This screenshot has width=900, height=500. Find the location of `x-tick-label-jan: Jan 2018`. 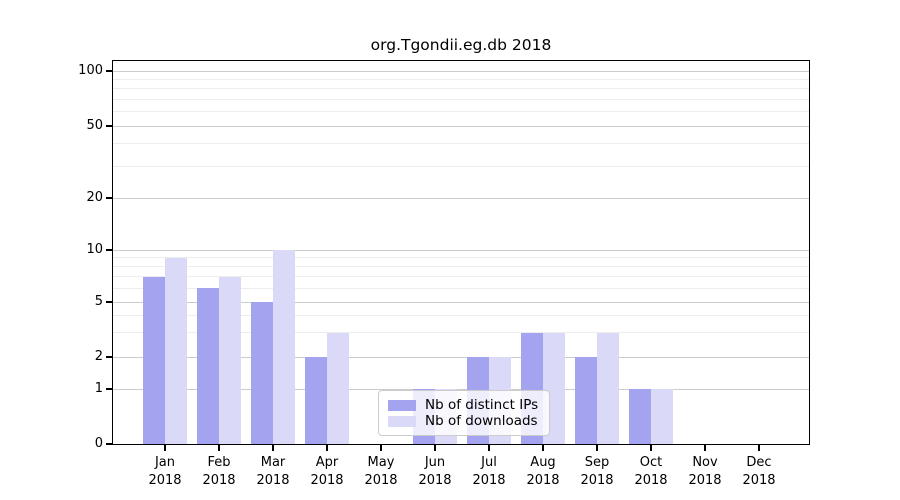

x-tick-label-jan: Jan 2018 is located at coordinates (165, 471).